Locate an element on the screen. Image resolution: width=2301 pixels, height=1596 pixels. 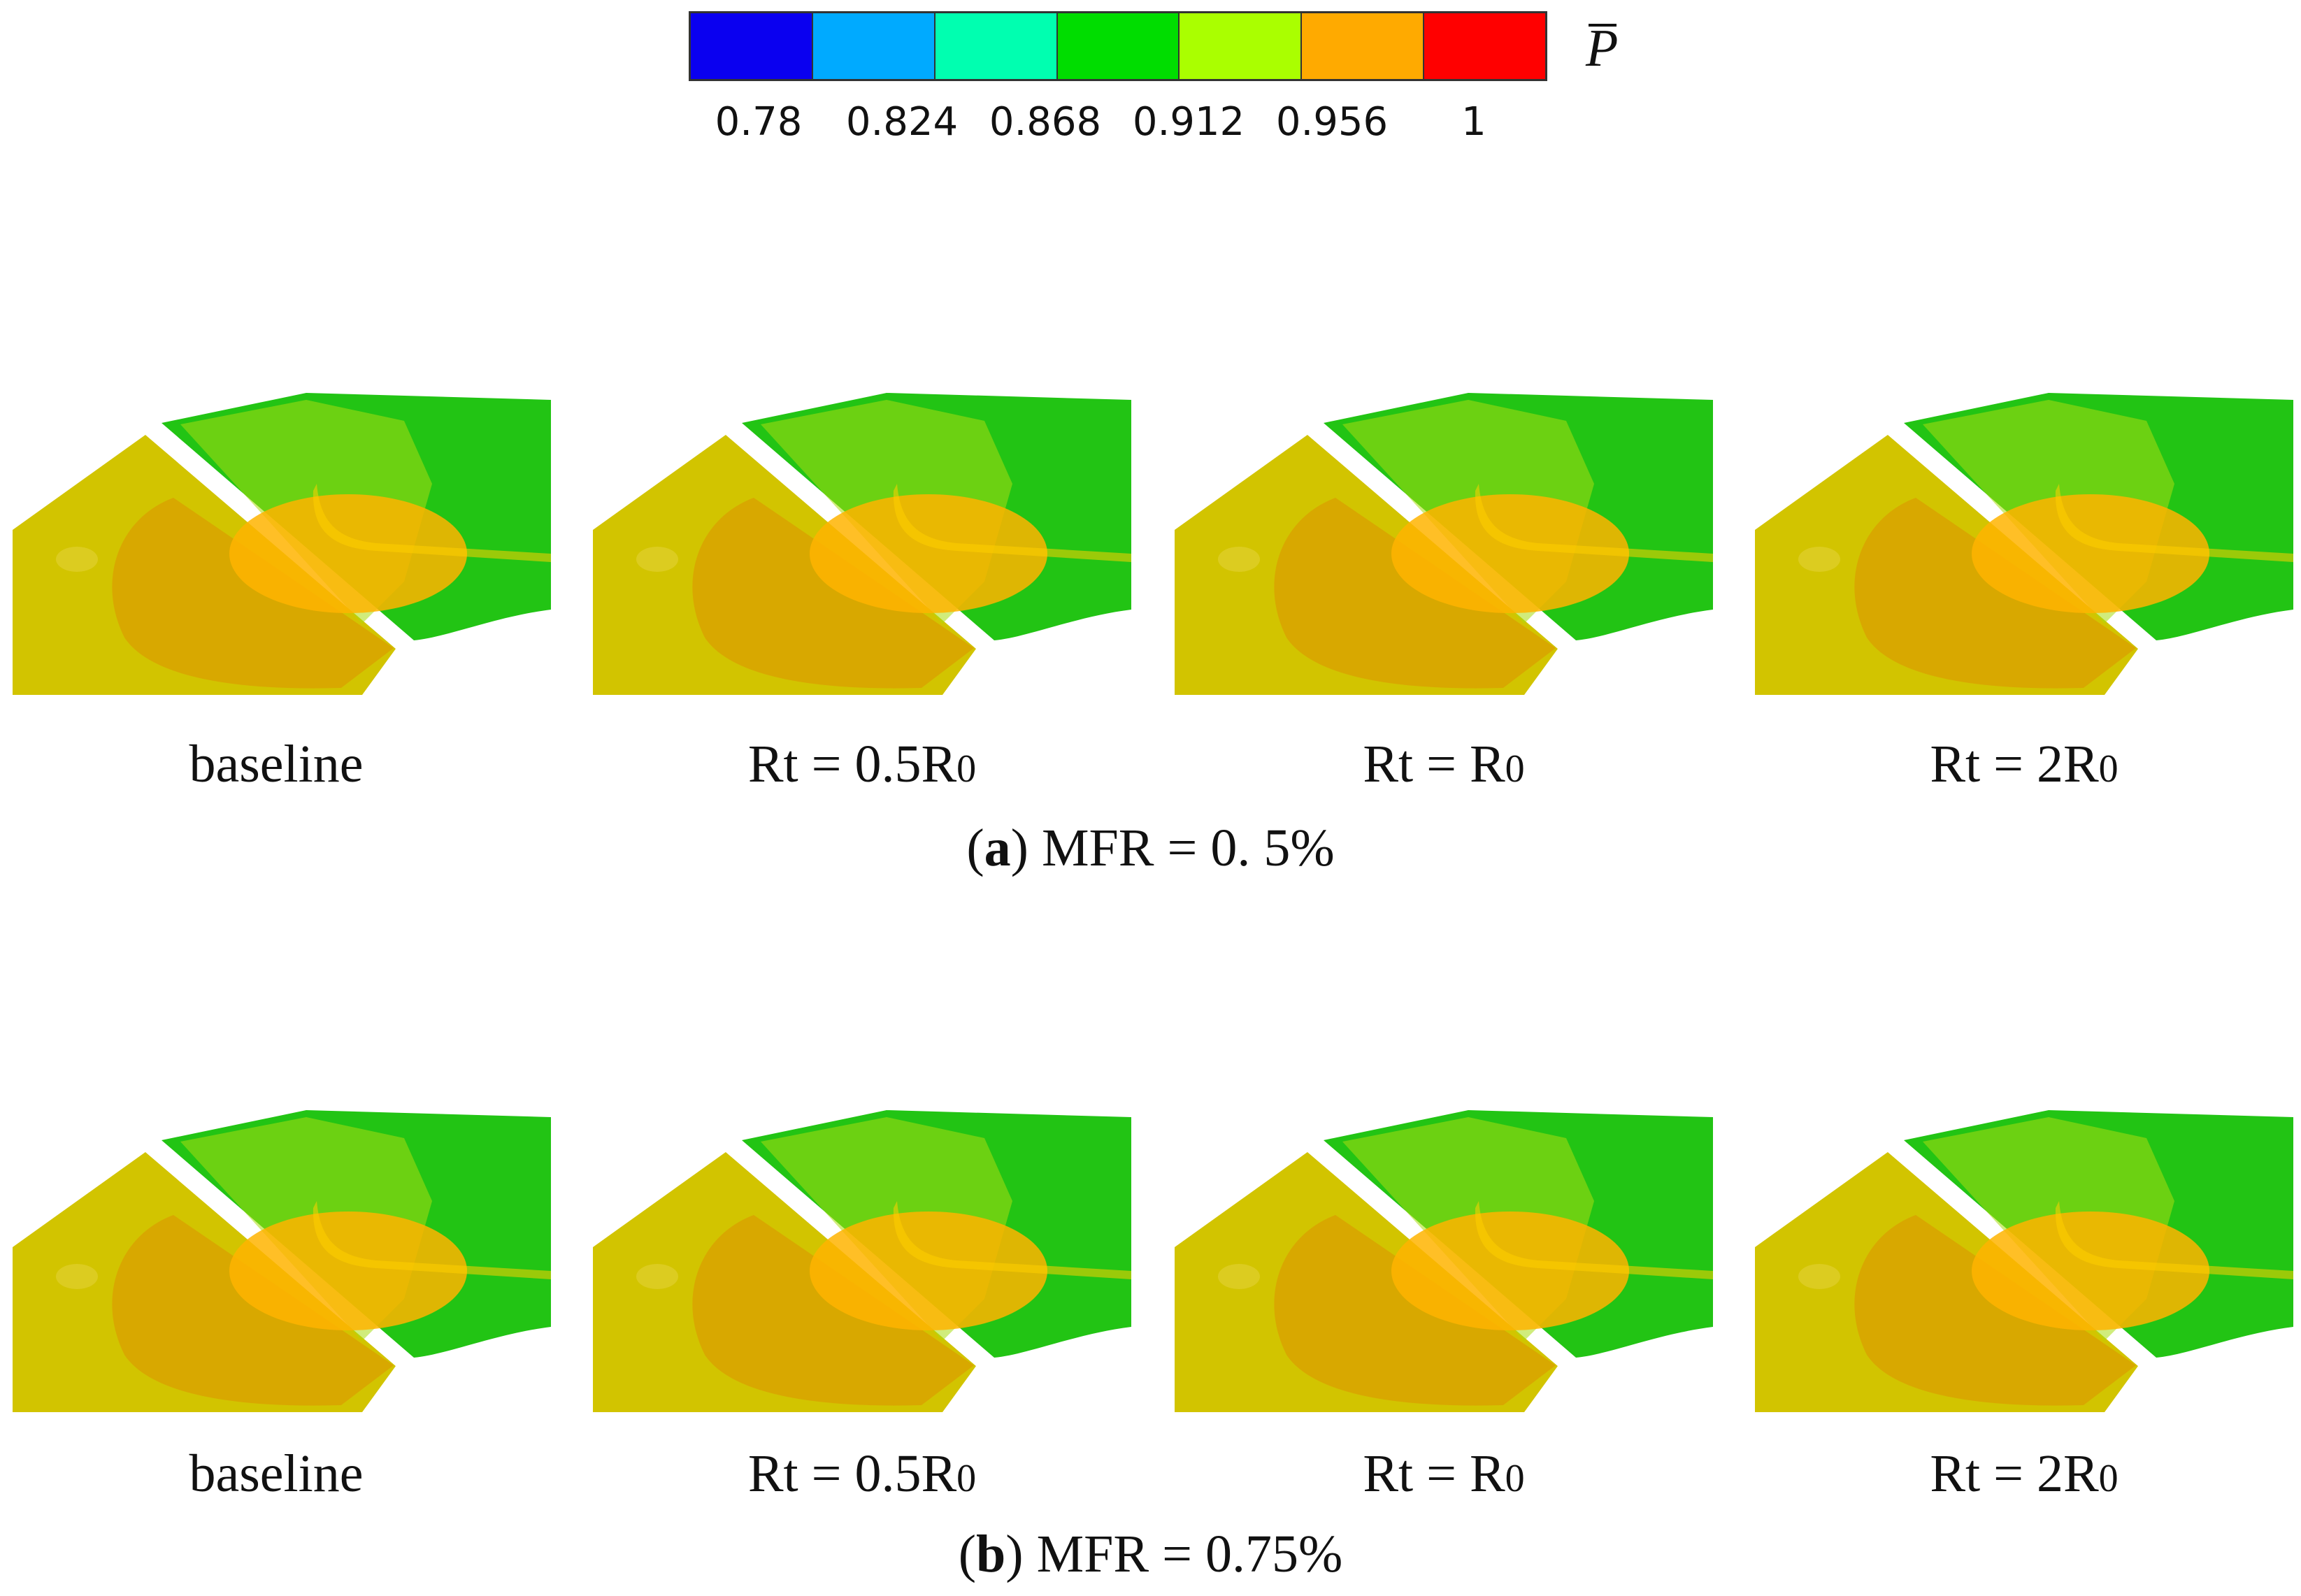
panel-label-a-baseline: baseline is located at coordinates (276, 764).